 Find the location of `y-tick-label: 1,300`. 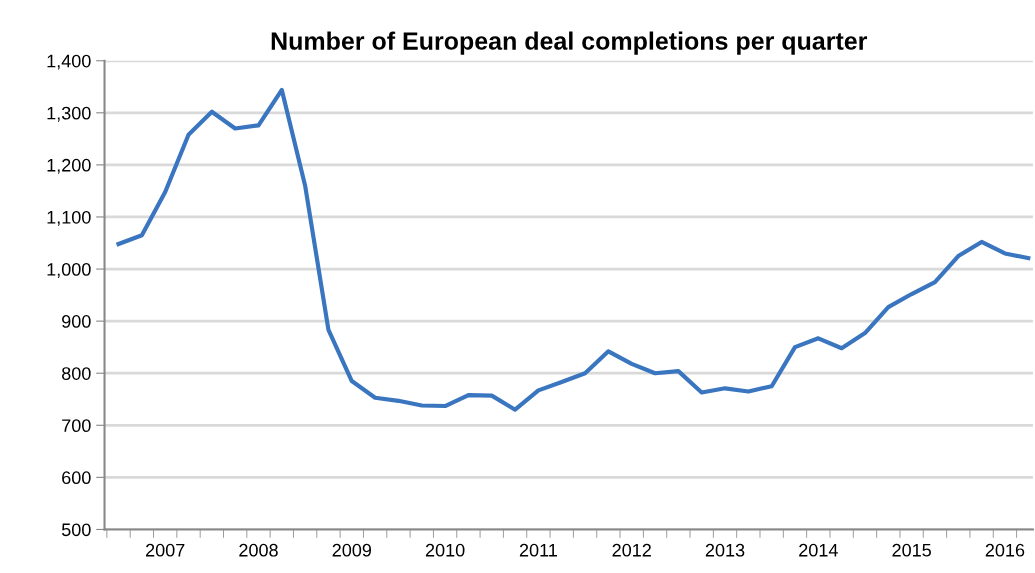

y-tick-label: 1,300 is located at coordinates (69, 114).